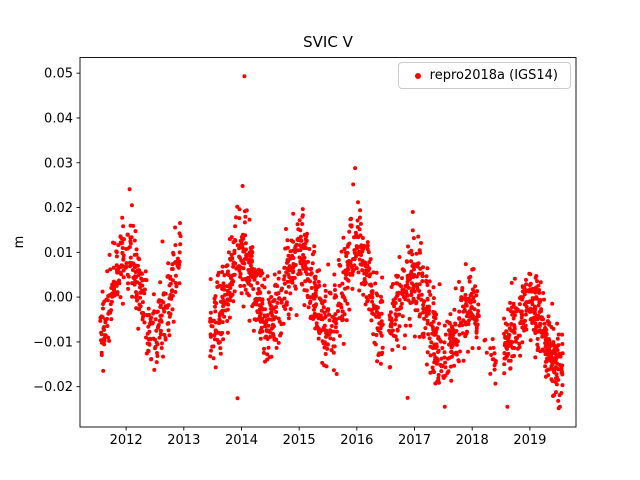 Image resolution: width=640 pixels, height=480 pixels. What do you see at coordinates (58, 74) in the screenshot?
I see `y-tick-label: 0.05` at bounding box center [58, 74].